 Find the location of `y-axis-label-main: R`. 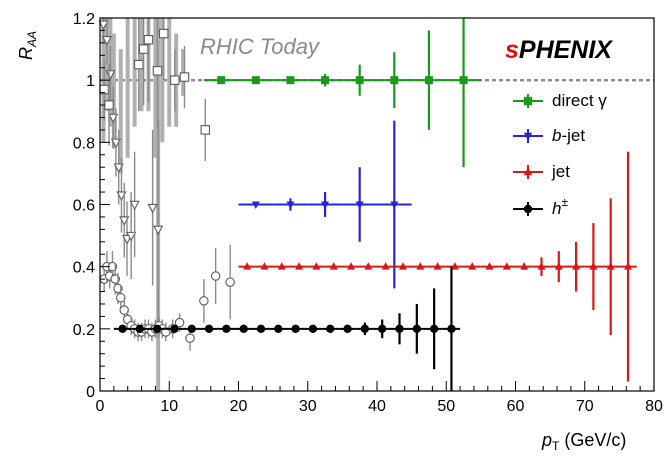

y-axis-label-main: R is located at coordinates (26, 53).